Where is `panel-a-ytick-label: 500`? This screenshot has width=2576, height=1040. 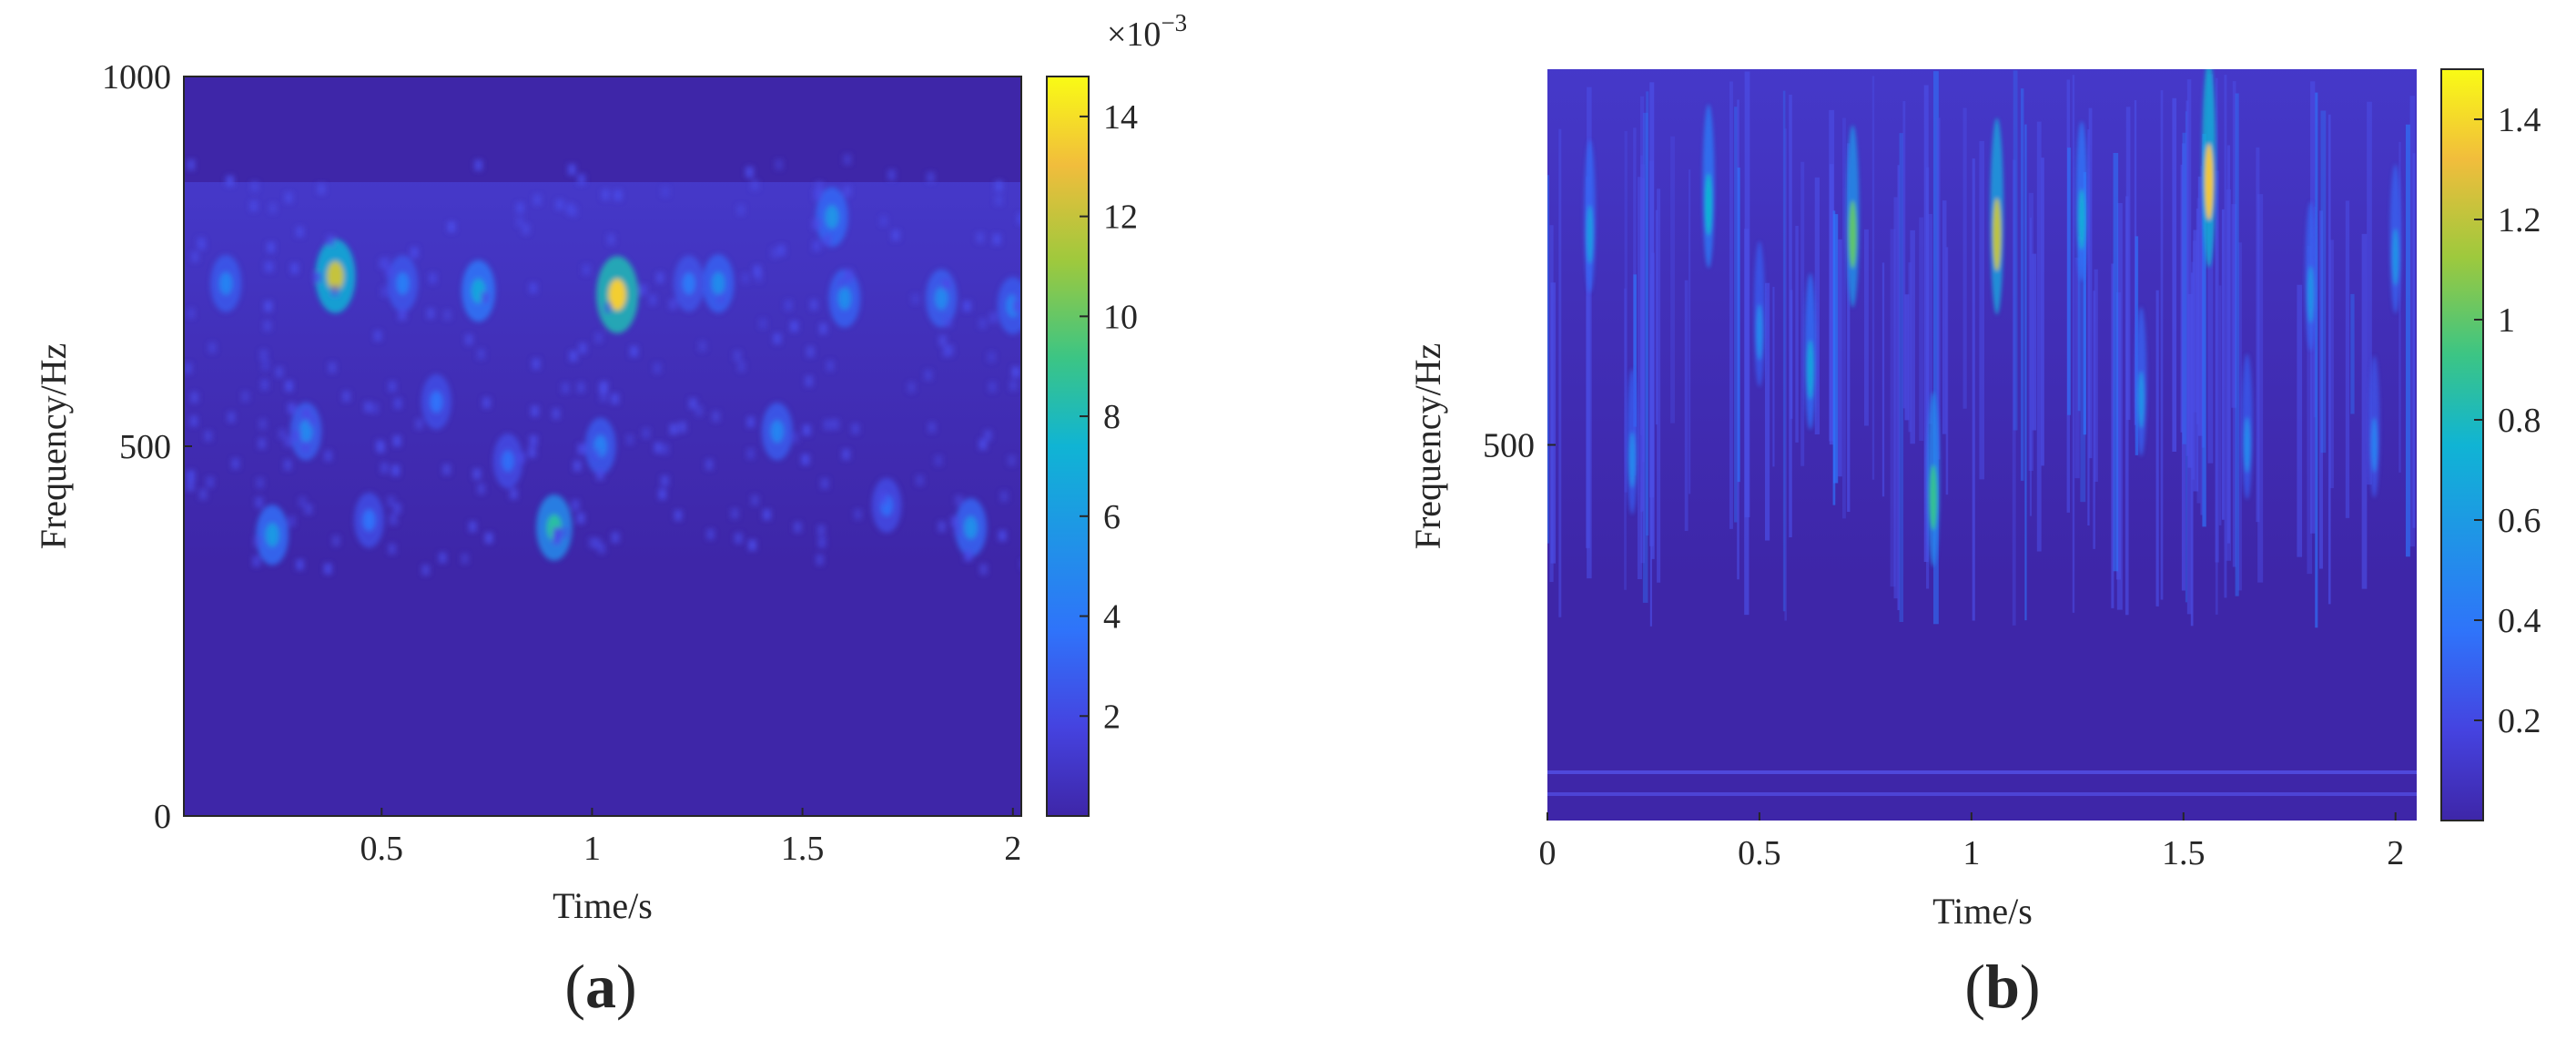
panel-a-ytick-label: 500 is located at coordinates (145, 447).